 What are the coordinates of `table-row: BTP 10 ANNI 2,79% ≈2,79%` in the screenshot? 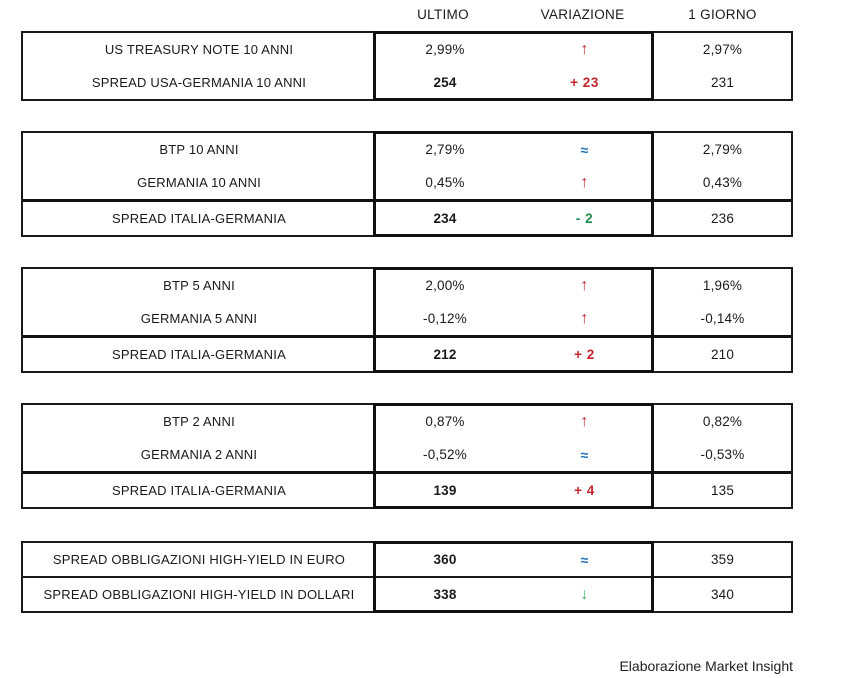 It's located at (407, 149).